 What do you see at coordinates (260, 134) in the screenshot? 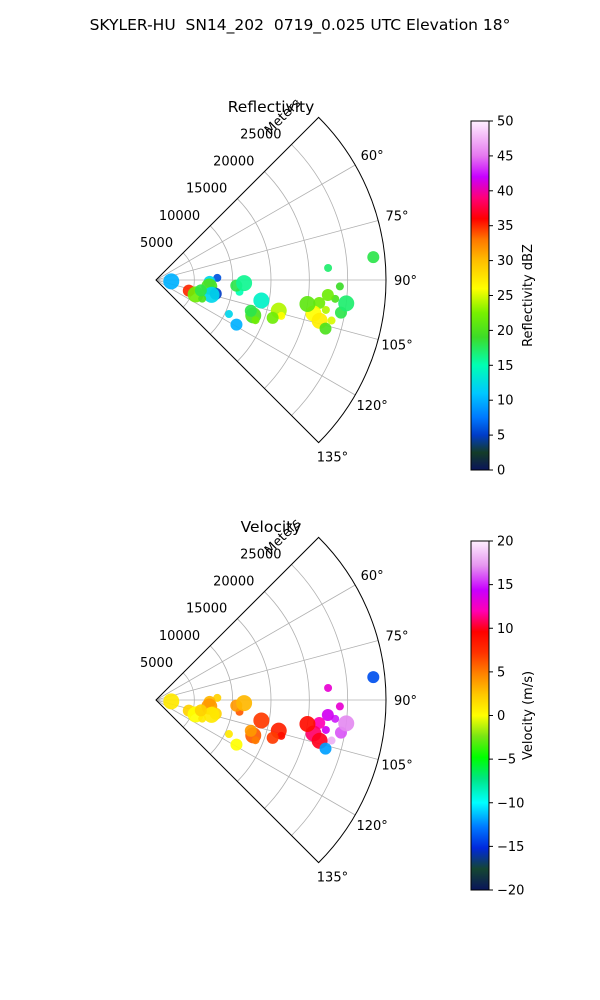
I see `reflectivity-range-tick-label: 25000` at bounding box center [260, 134].